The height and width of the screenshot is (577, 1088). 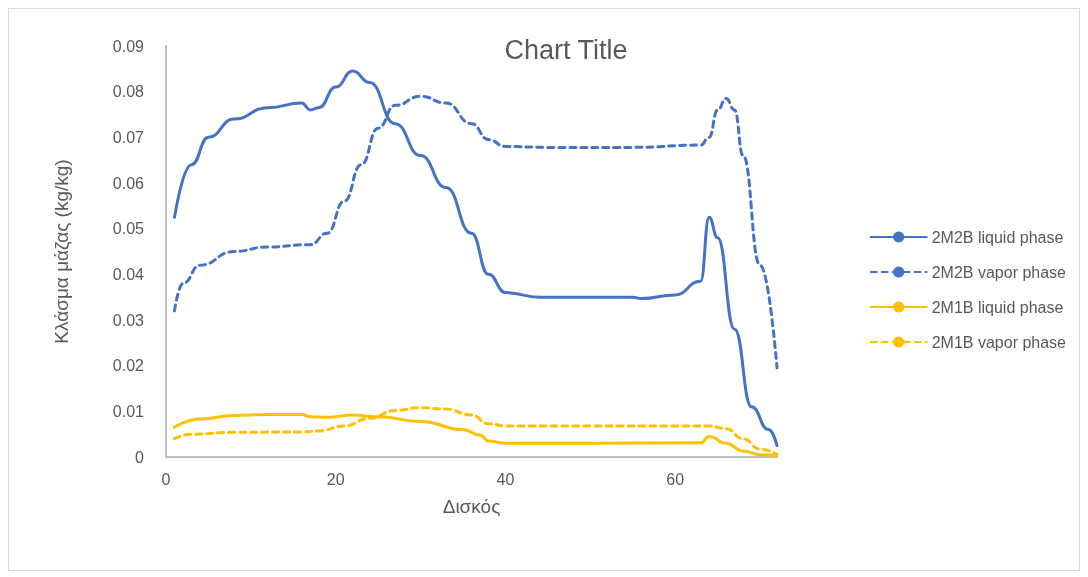 I want to click on y-tick-label: 0.03, so click(x=128, y=320).